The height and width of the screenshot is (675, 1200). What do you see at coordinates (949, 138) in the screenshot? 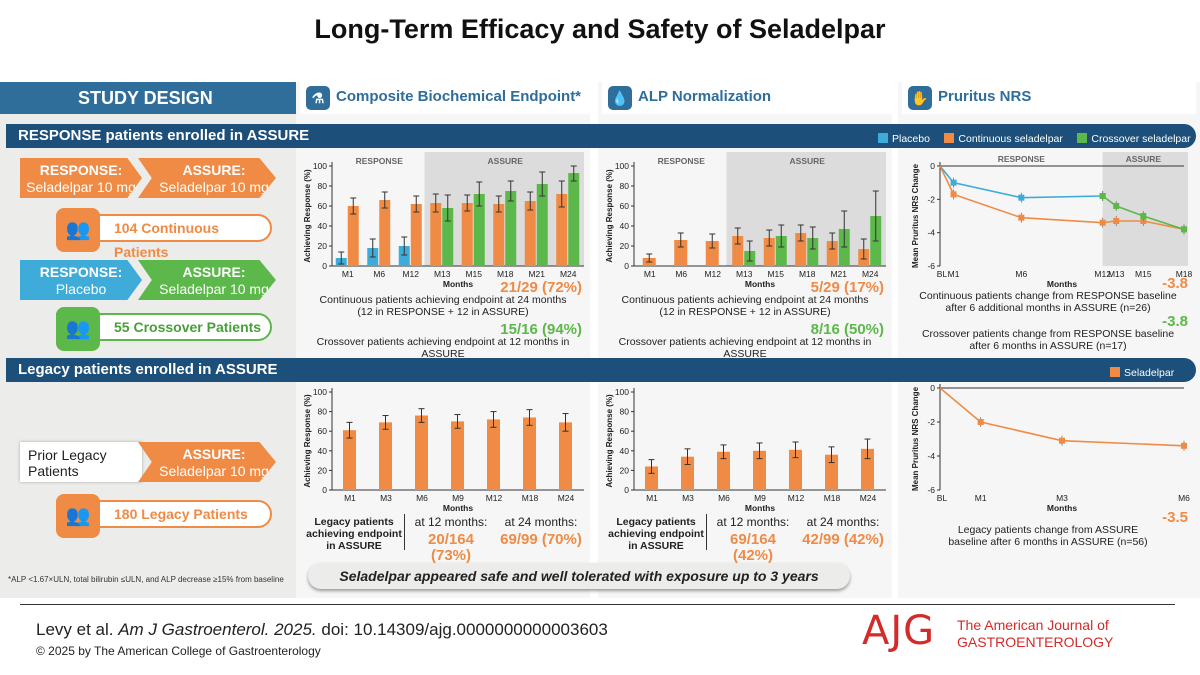
I see `continuous-swatch` at bounding box center [949, 138].